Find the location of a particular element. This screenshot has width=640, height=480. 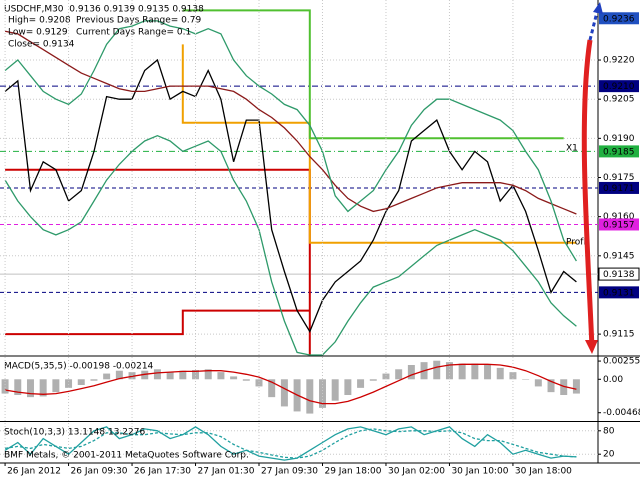

price-label: 0.9157 is located at coordinates (619, 225).